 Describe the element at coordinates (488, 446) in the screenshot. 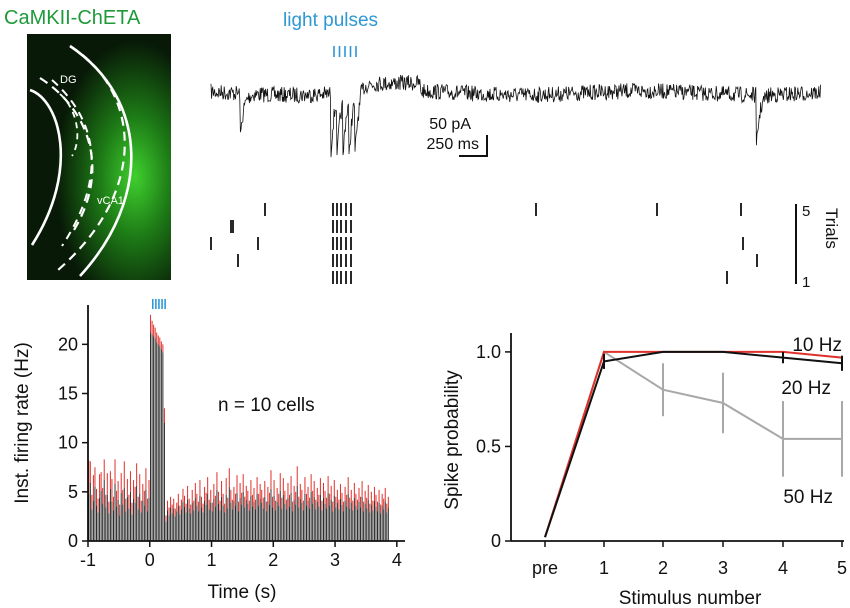

I see `prob-y-tick-label: 0.5` at that location.